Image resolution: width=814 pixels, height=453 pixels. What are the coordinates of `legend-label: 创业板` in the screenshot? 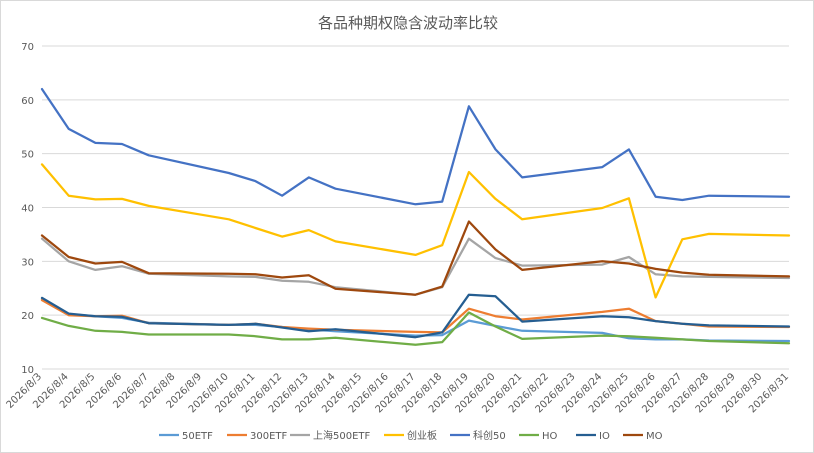 It's located at (422, 435).